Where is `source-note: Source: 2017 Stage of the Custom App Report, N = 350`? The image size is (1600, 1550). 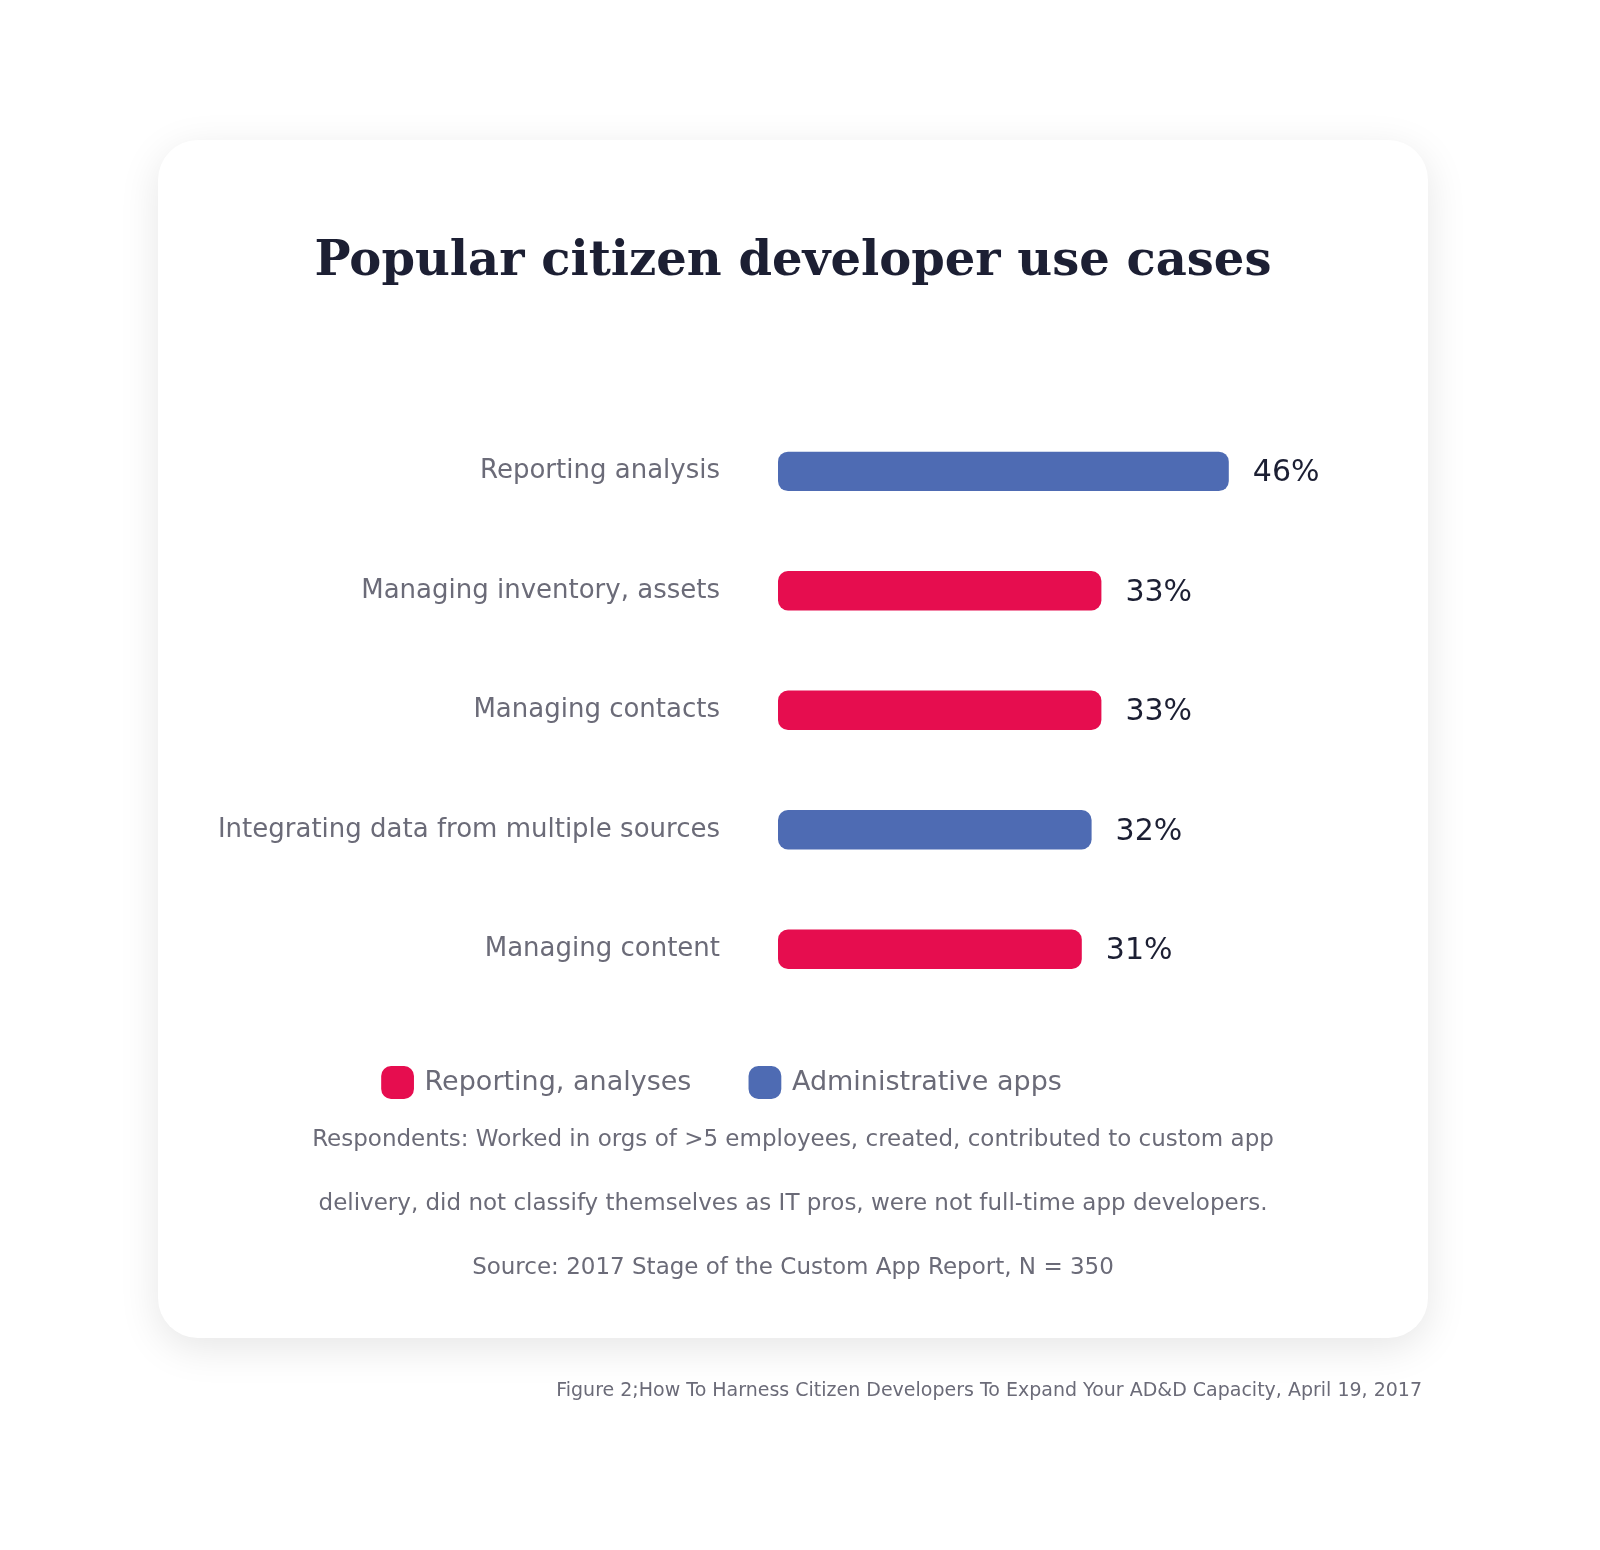 source-note: Source: 2017 Stage of the Custom App Report, N = 350 is located at coordinates (793, 1266).